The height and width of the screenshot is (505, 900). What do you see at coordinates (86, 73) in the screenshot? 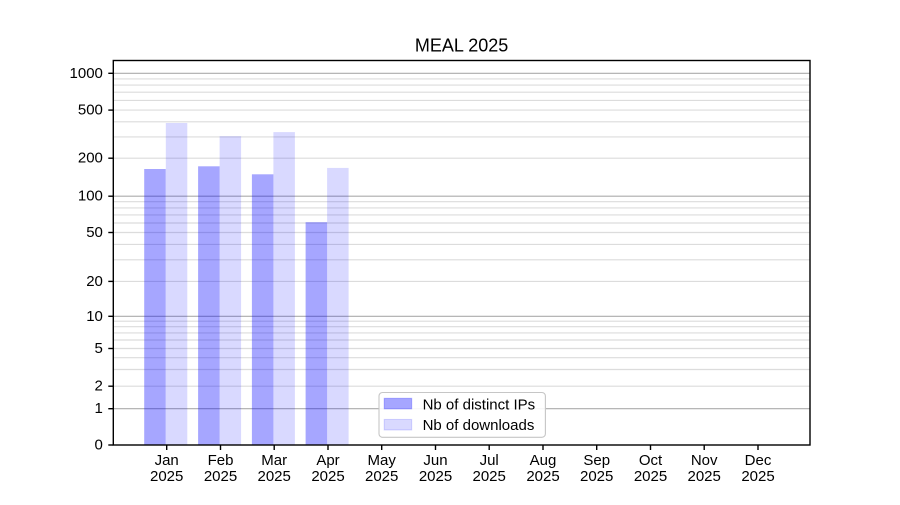
I see `svg-text: 1000` at bounding box center [86, 73].